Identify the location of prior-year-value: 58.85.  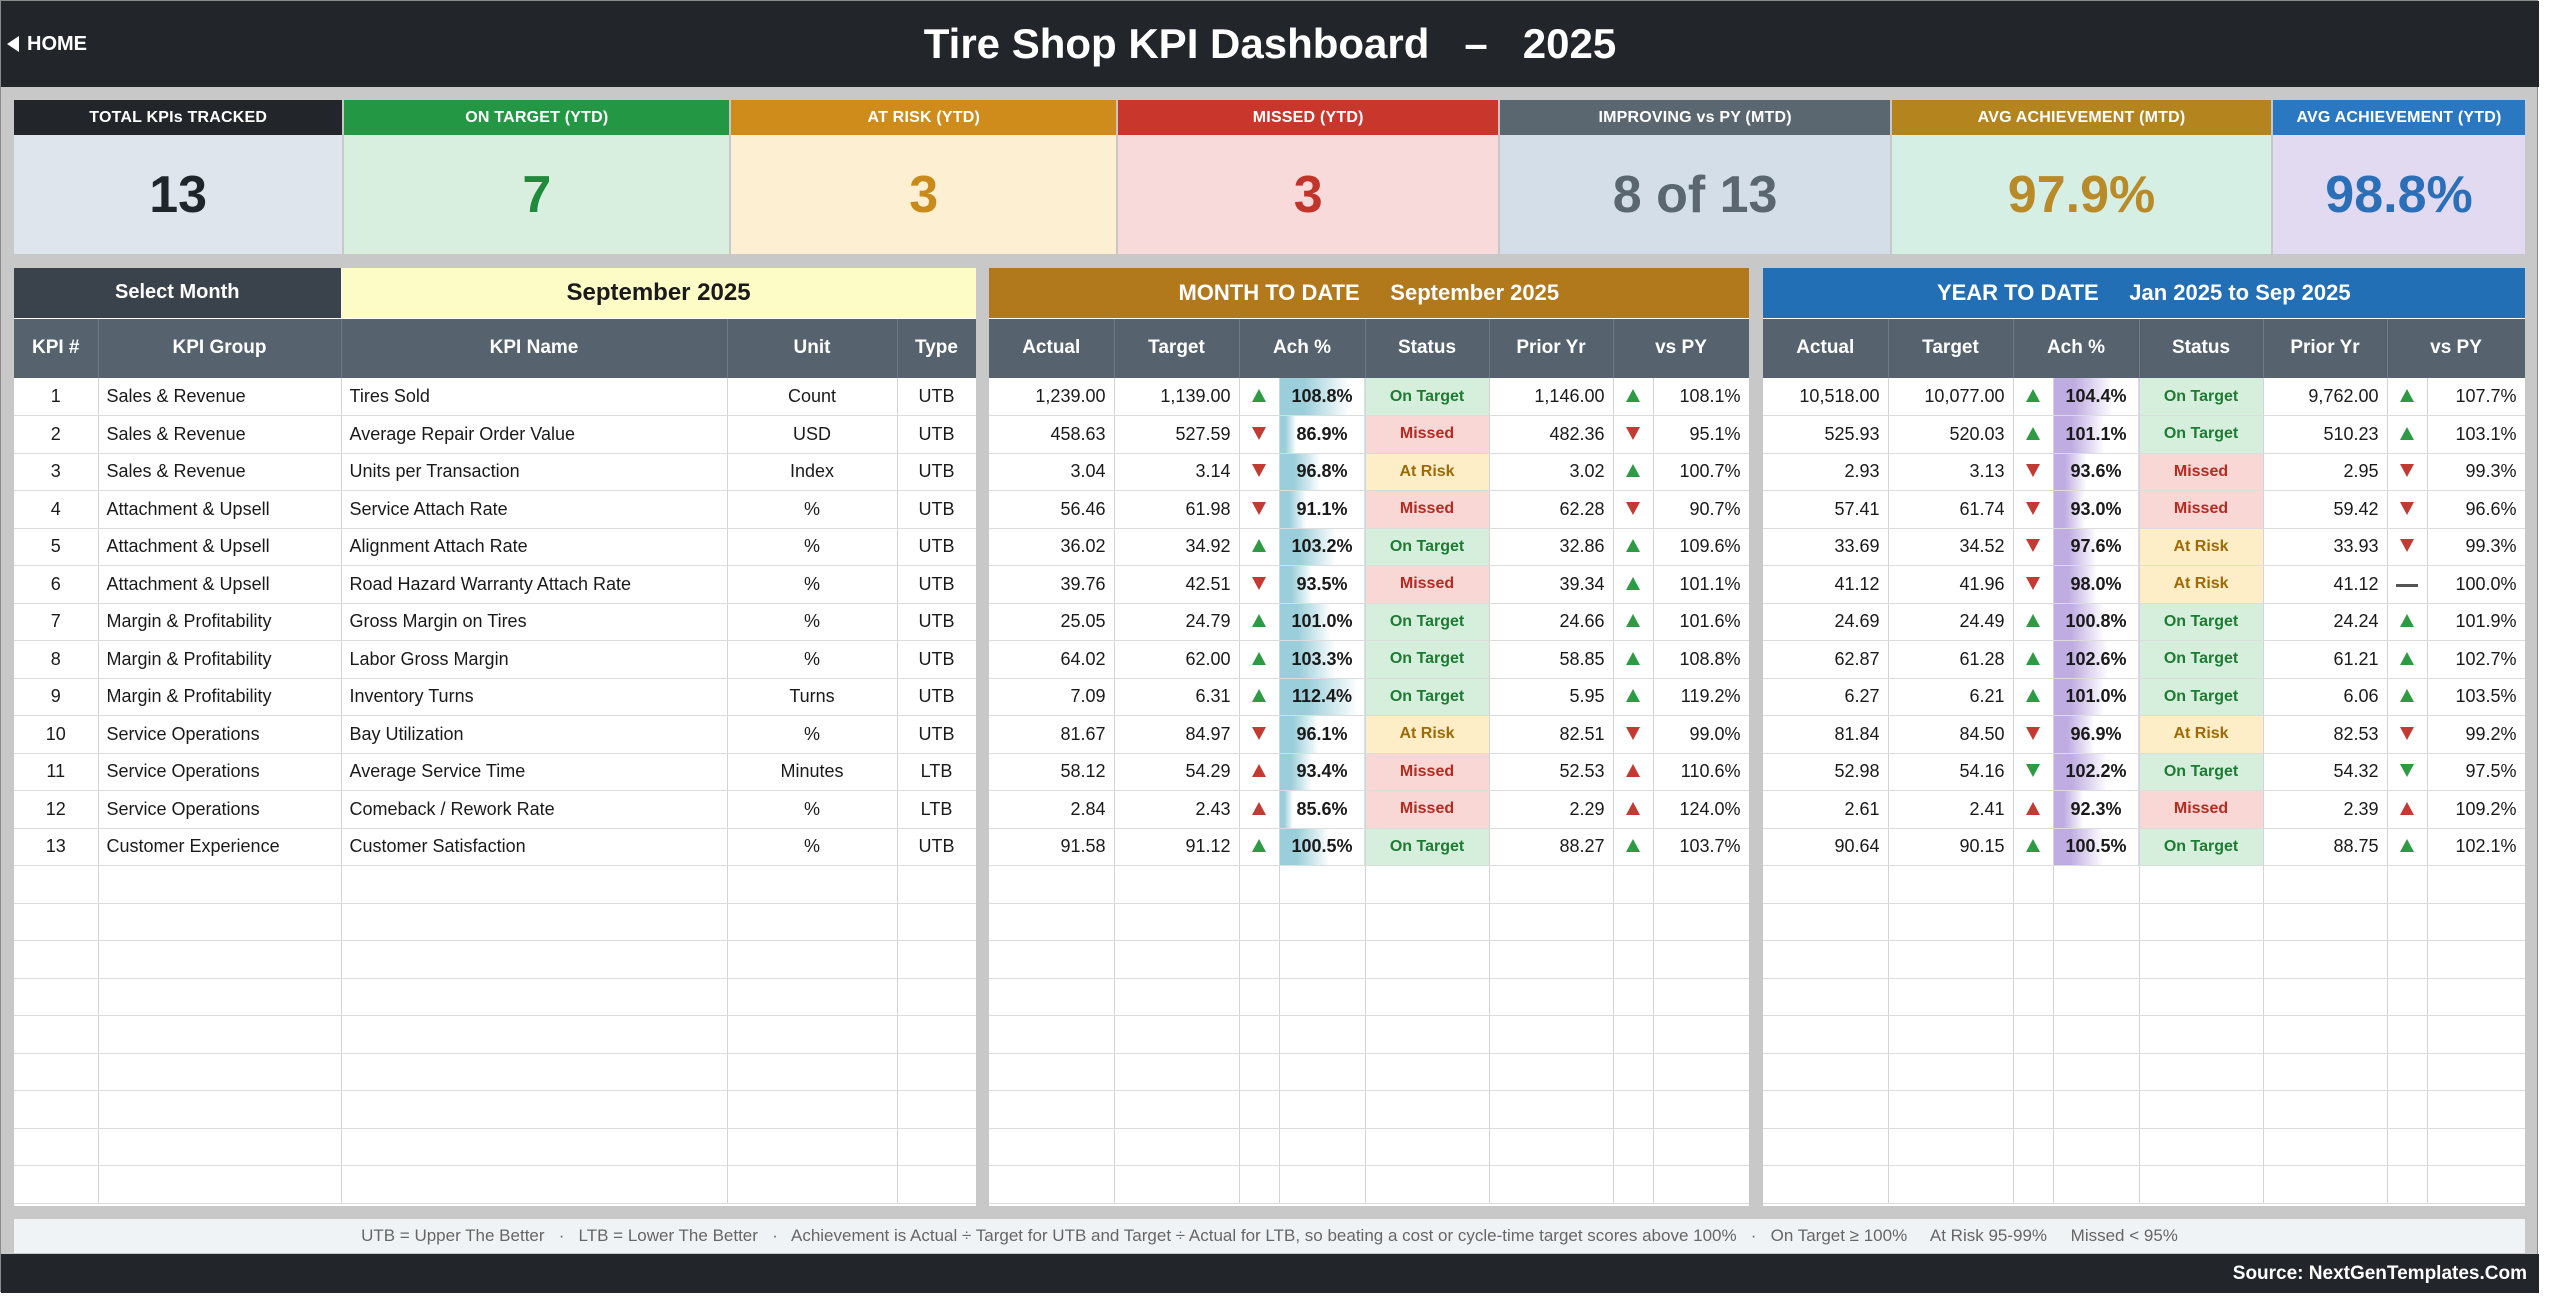
(1551, 659).